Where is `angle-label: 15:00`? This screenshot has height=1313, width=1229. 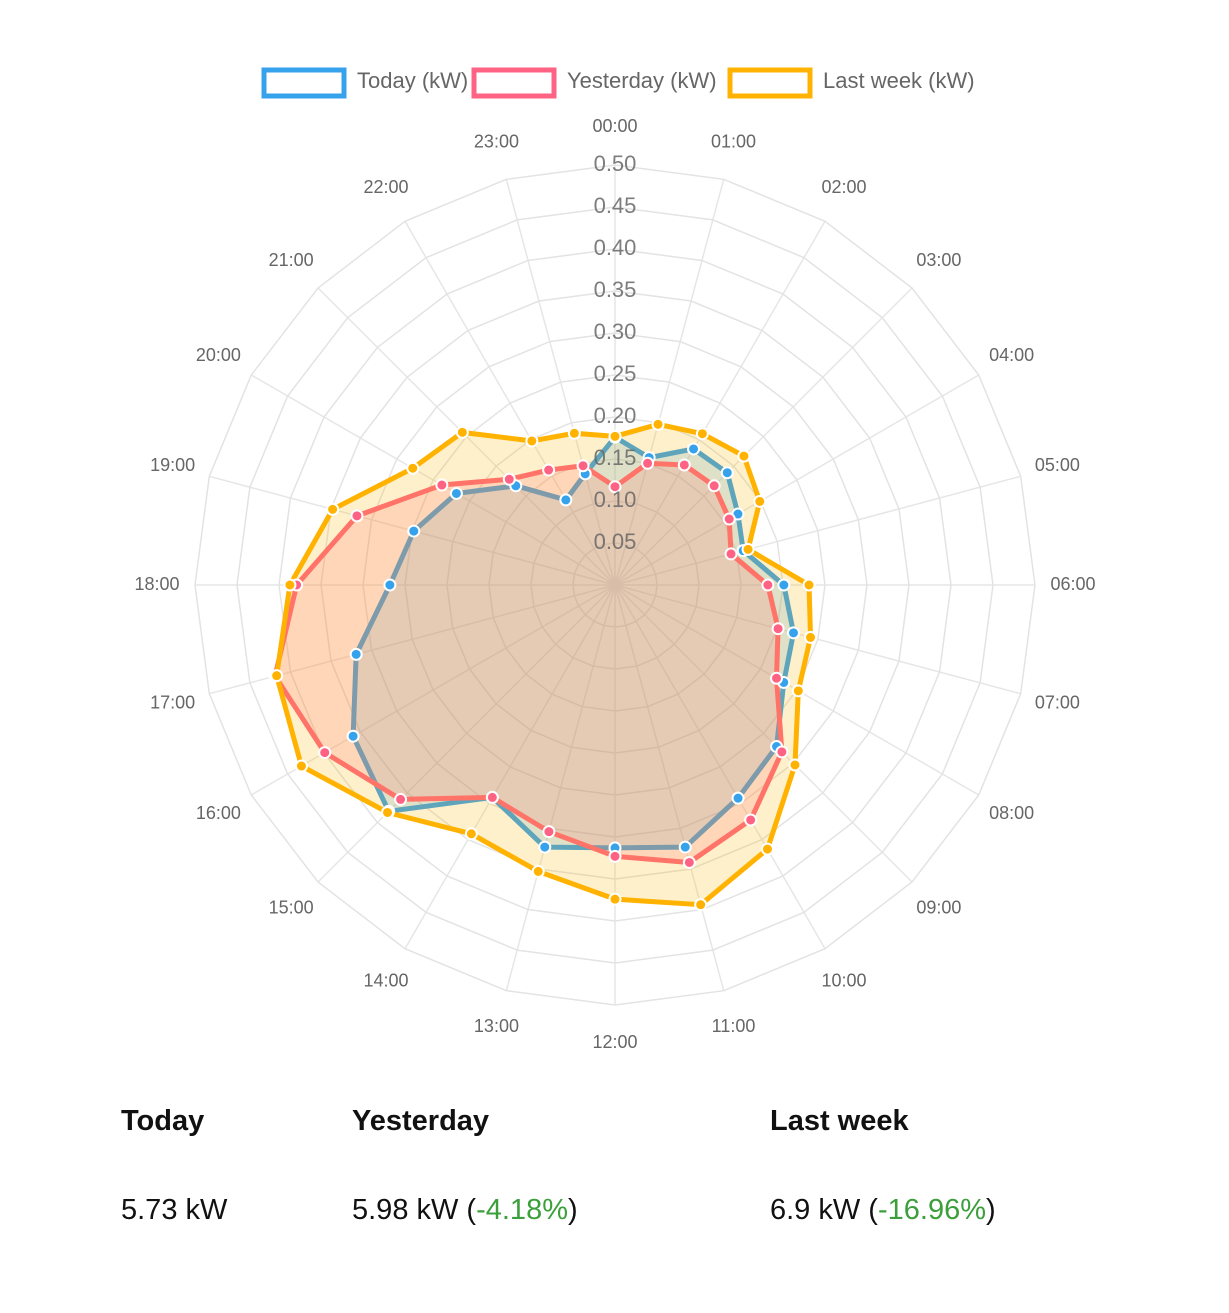 angle-label: 15:00 is located at coordinates (291, 908).